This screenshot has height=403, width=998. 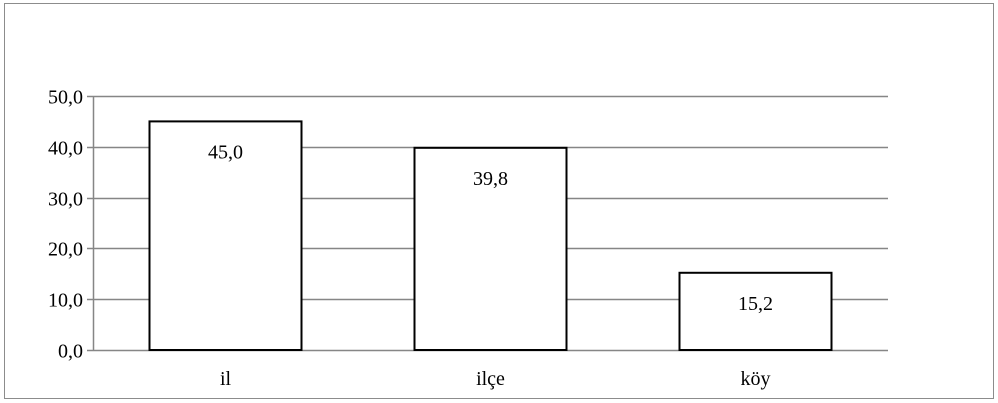 What do you see at coordinates (65, 301) in the screenshot?
I see `y-tick-label: 10,0` at bounding box center [65, 301].